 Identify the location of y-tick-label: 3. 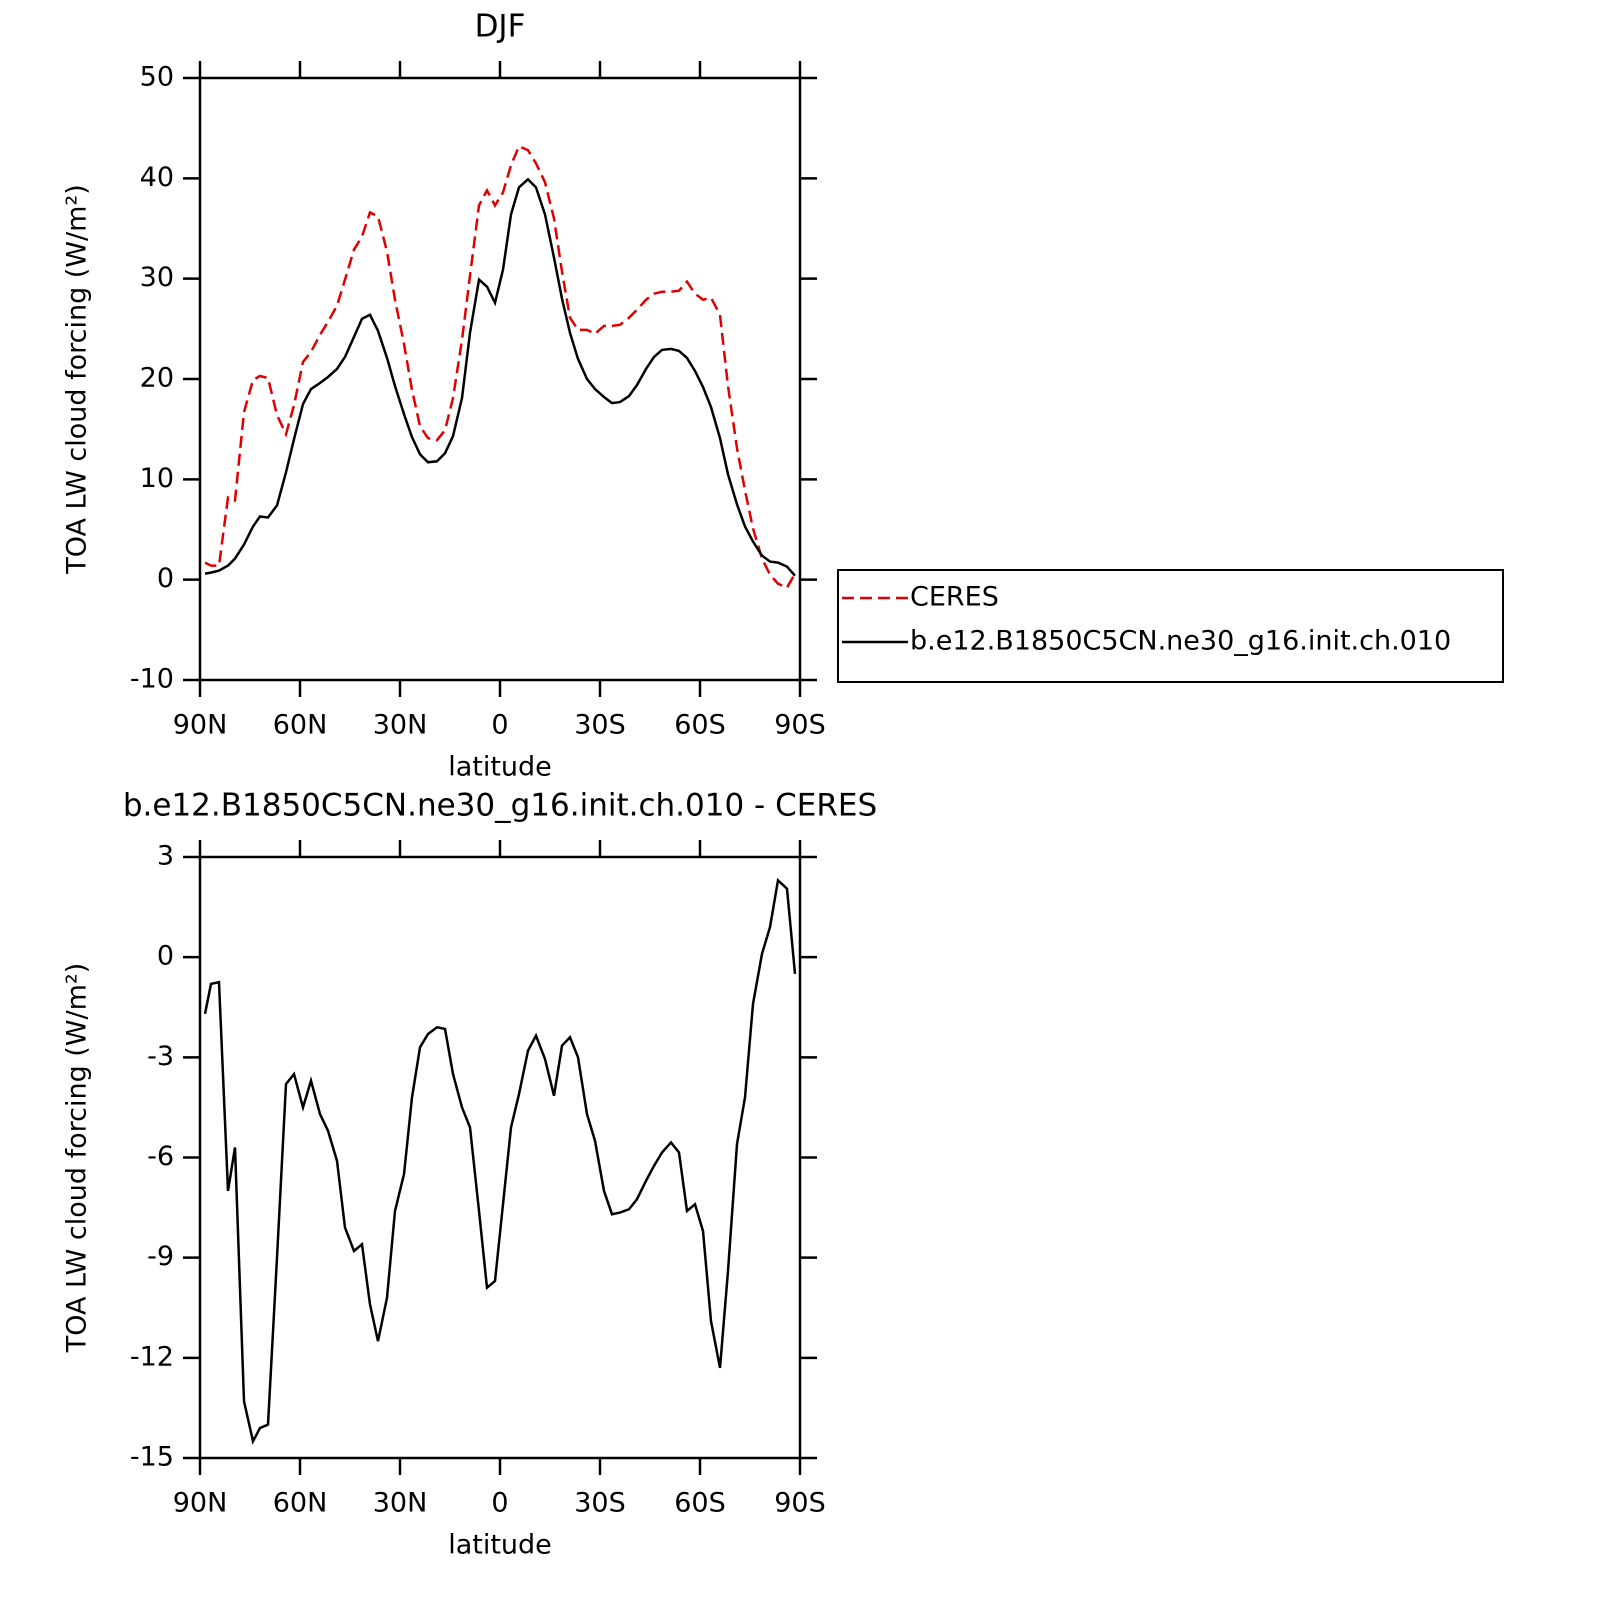
(165, 856).